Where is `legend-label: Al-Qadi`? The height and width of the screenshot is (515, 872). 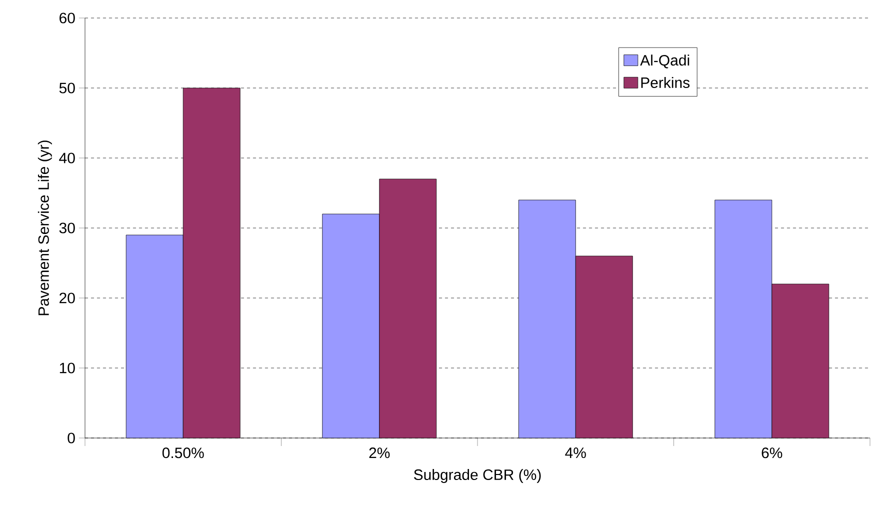 legend-label: Al-Qadi is located at coordinates (665, 61).